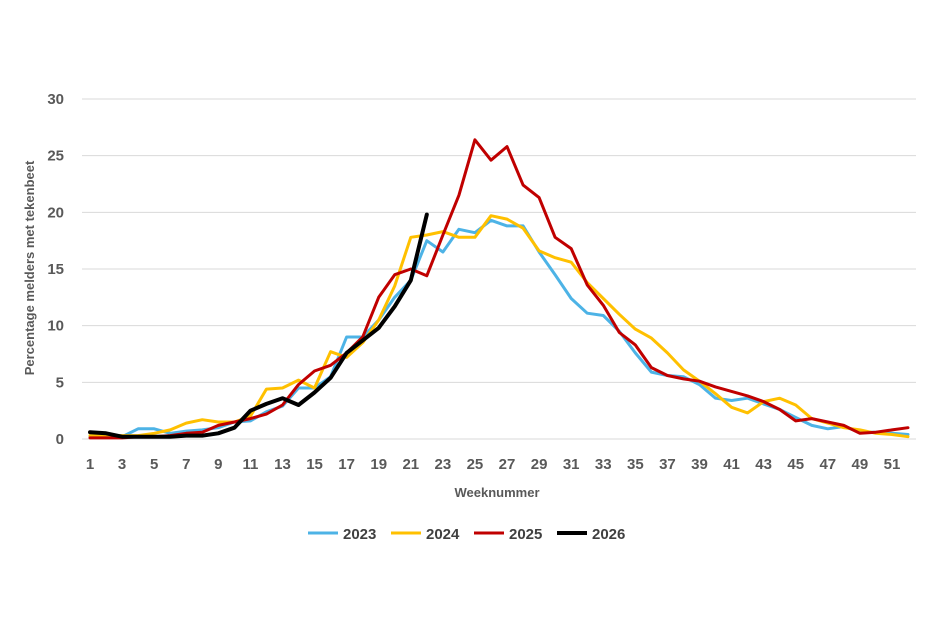 The image size is (930, 620). What do you see at coordinates (55, 212) in the screenshot?
I see `y-tick-label: 20` at bounding box center [55, 212].